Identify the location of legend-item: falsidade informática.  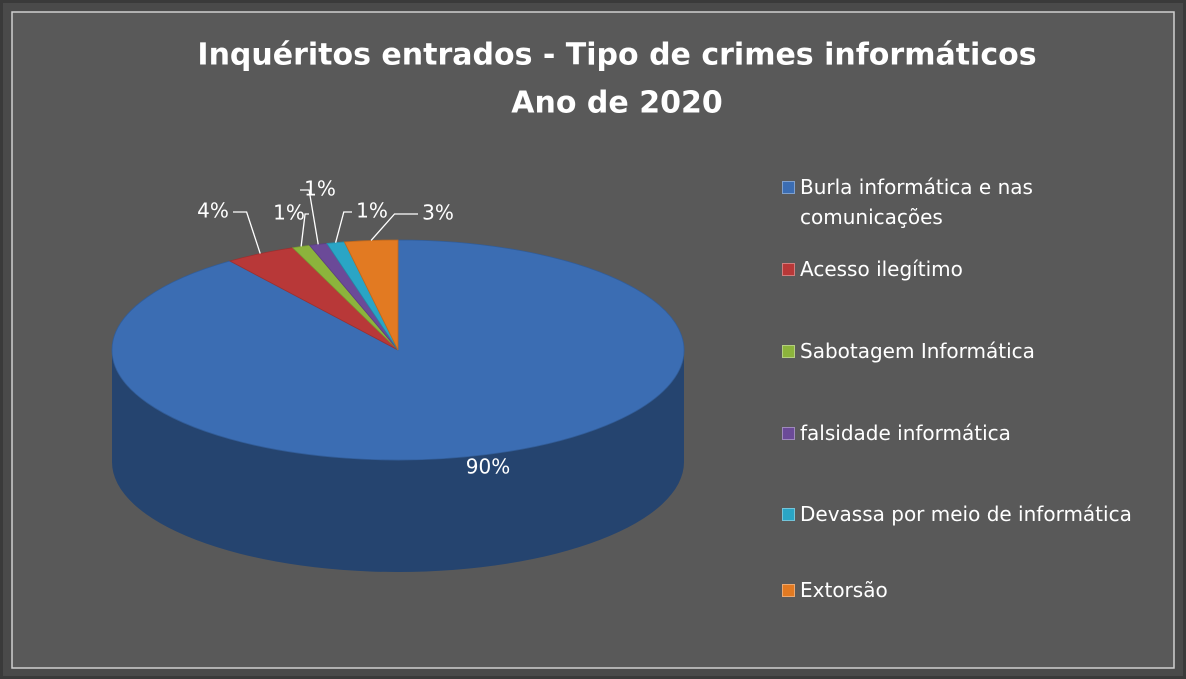
(978, 433).